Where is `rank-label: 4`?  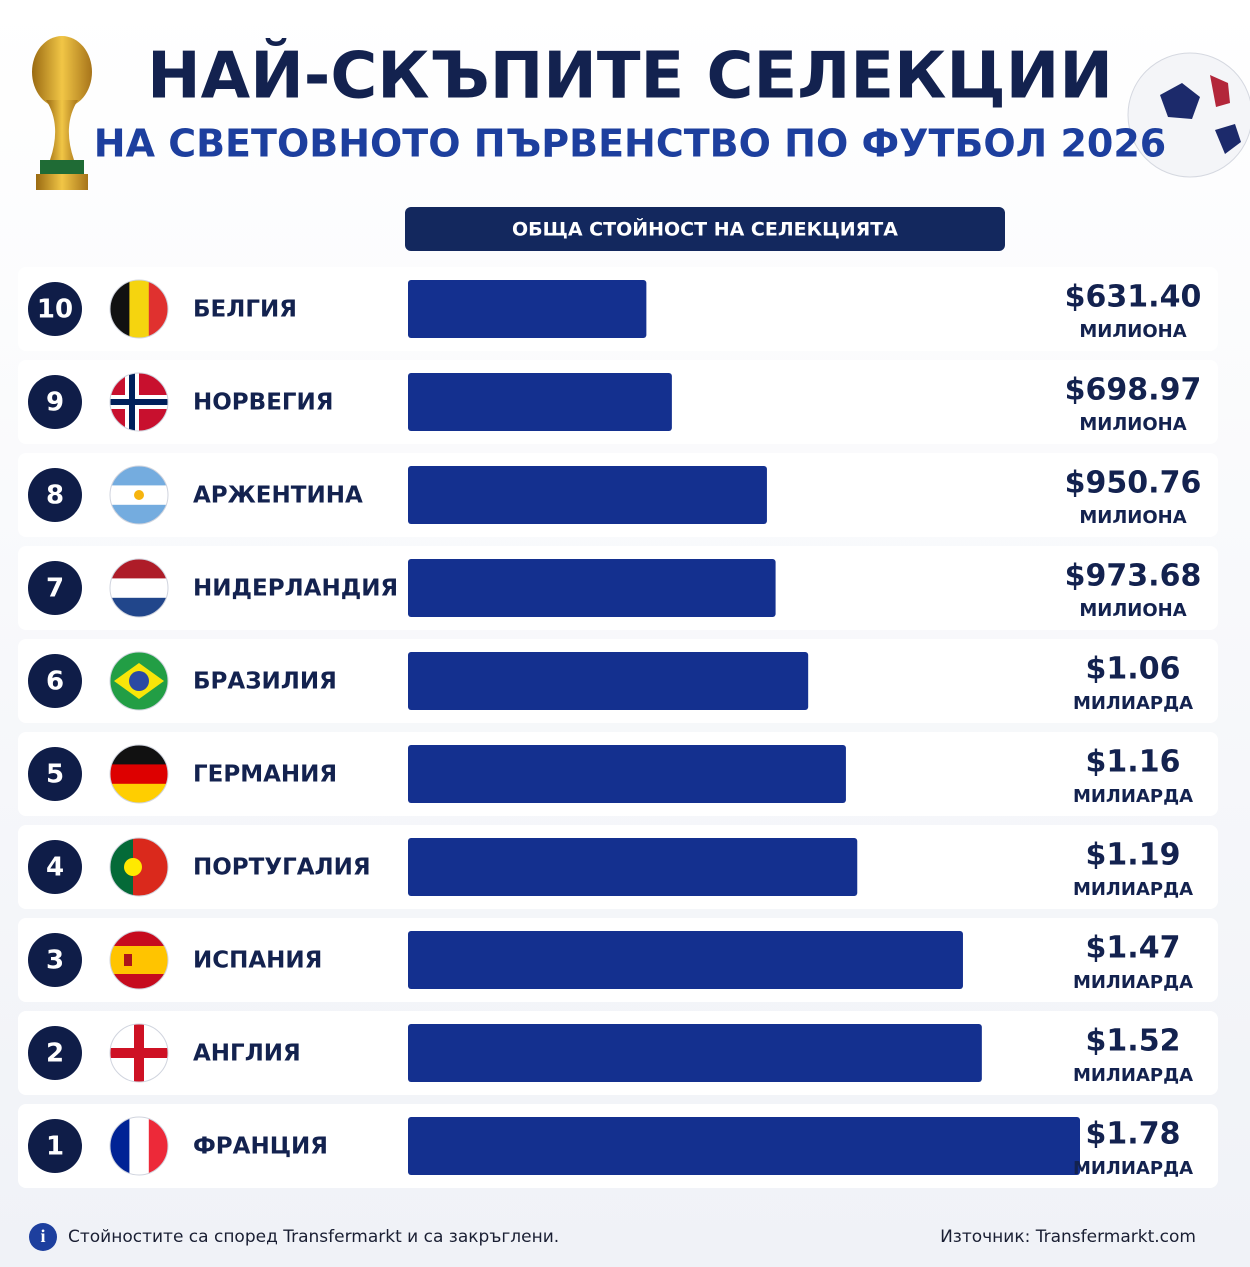 rank-label: 4 is located at coordinates (55, 868).